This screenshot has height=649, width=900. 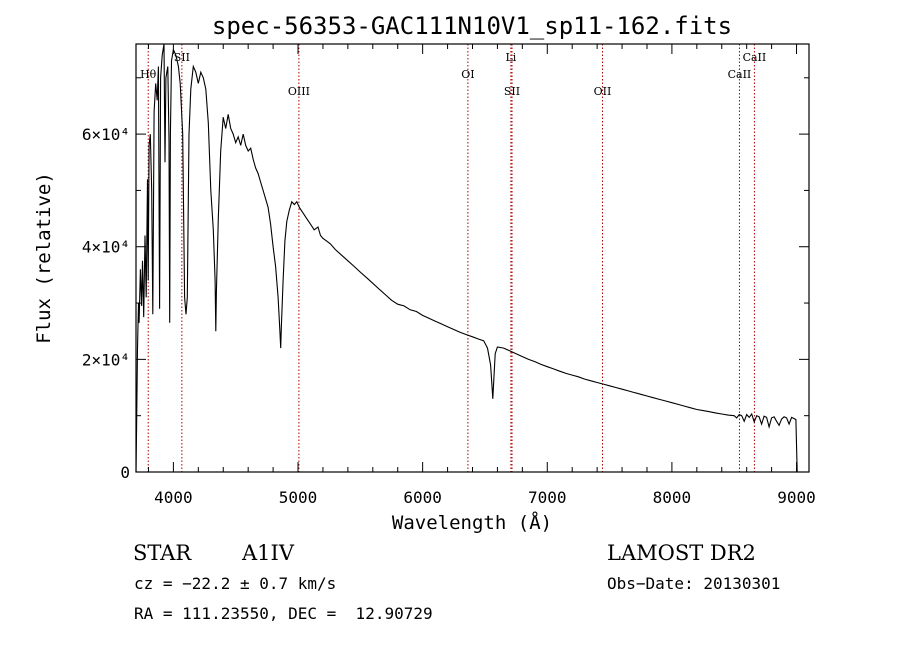 What do you see at coordinates (422, 497) in the screenshot?
I see `x-tick-label-2: 6000` at bounding box center [422, 497].